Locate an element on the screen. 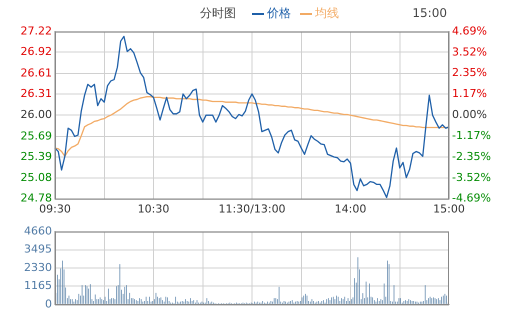 The height and width of the screenshot is (330, 505). y-tick-label: 3495 is located at coordinates (38, 249).